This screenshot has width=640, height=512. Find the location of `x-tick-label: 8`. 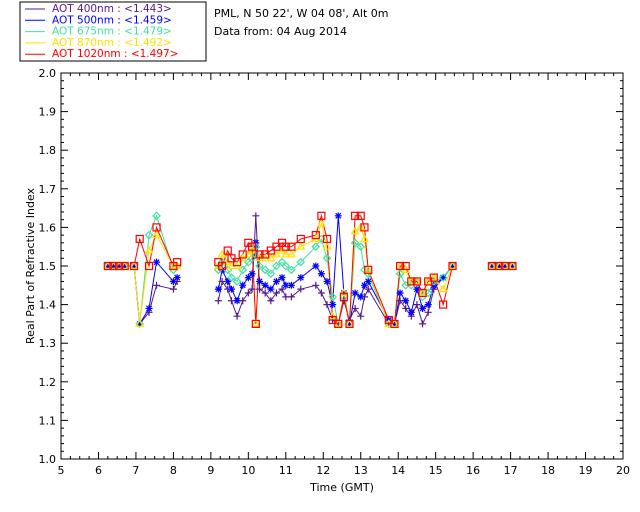

x-tick-label: 8 is located at coordinates (173, 470).